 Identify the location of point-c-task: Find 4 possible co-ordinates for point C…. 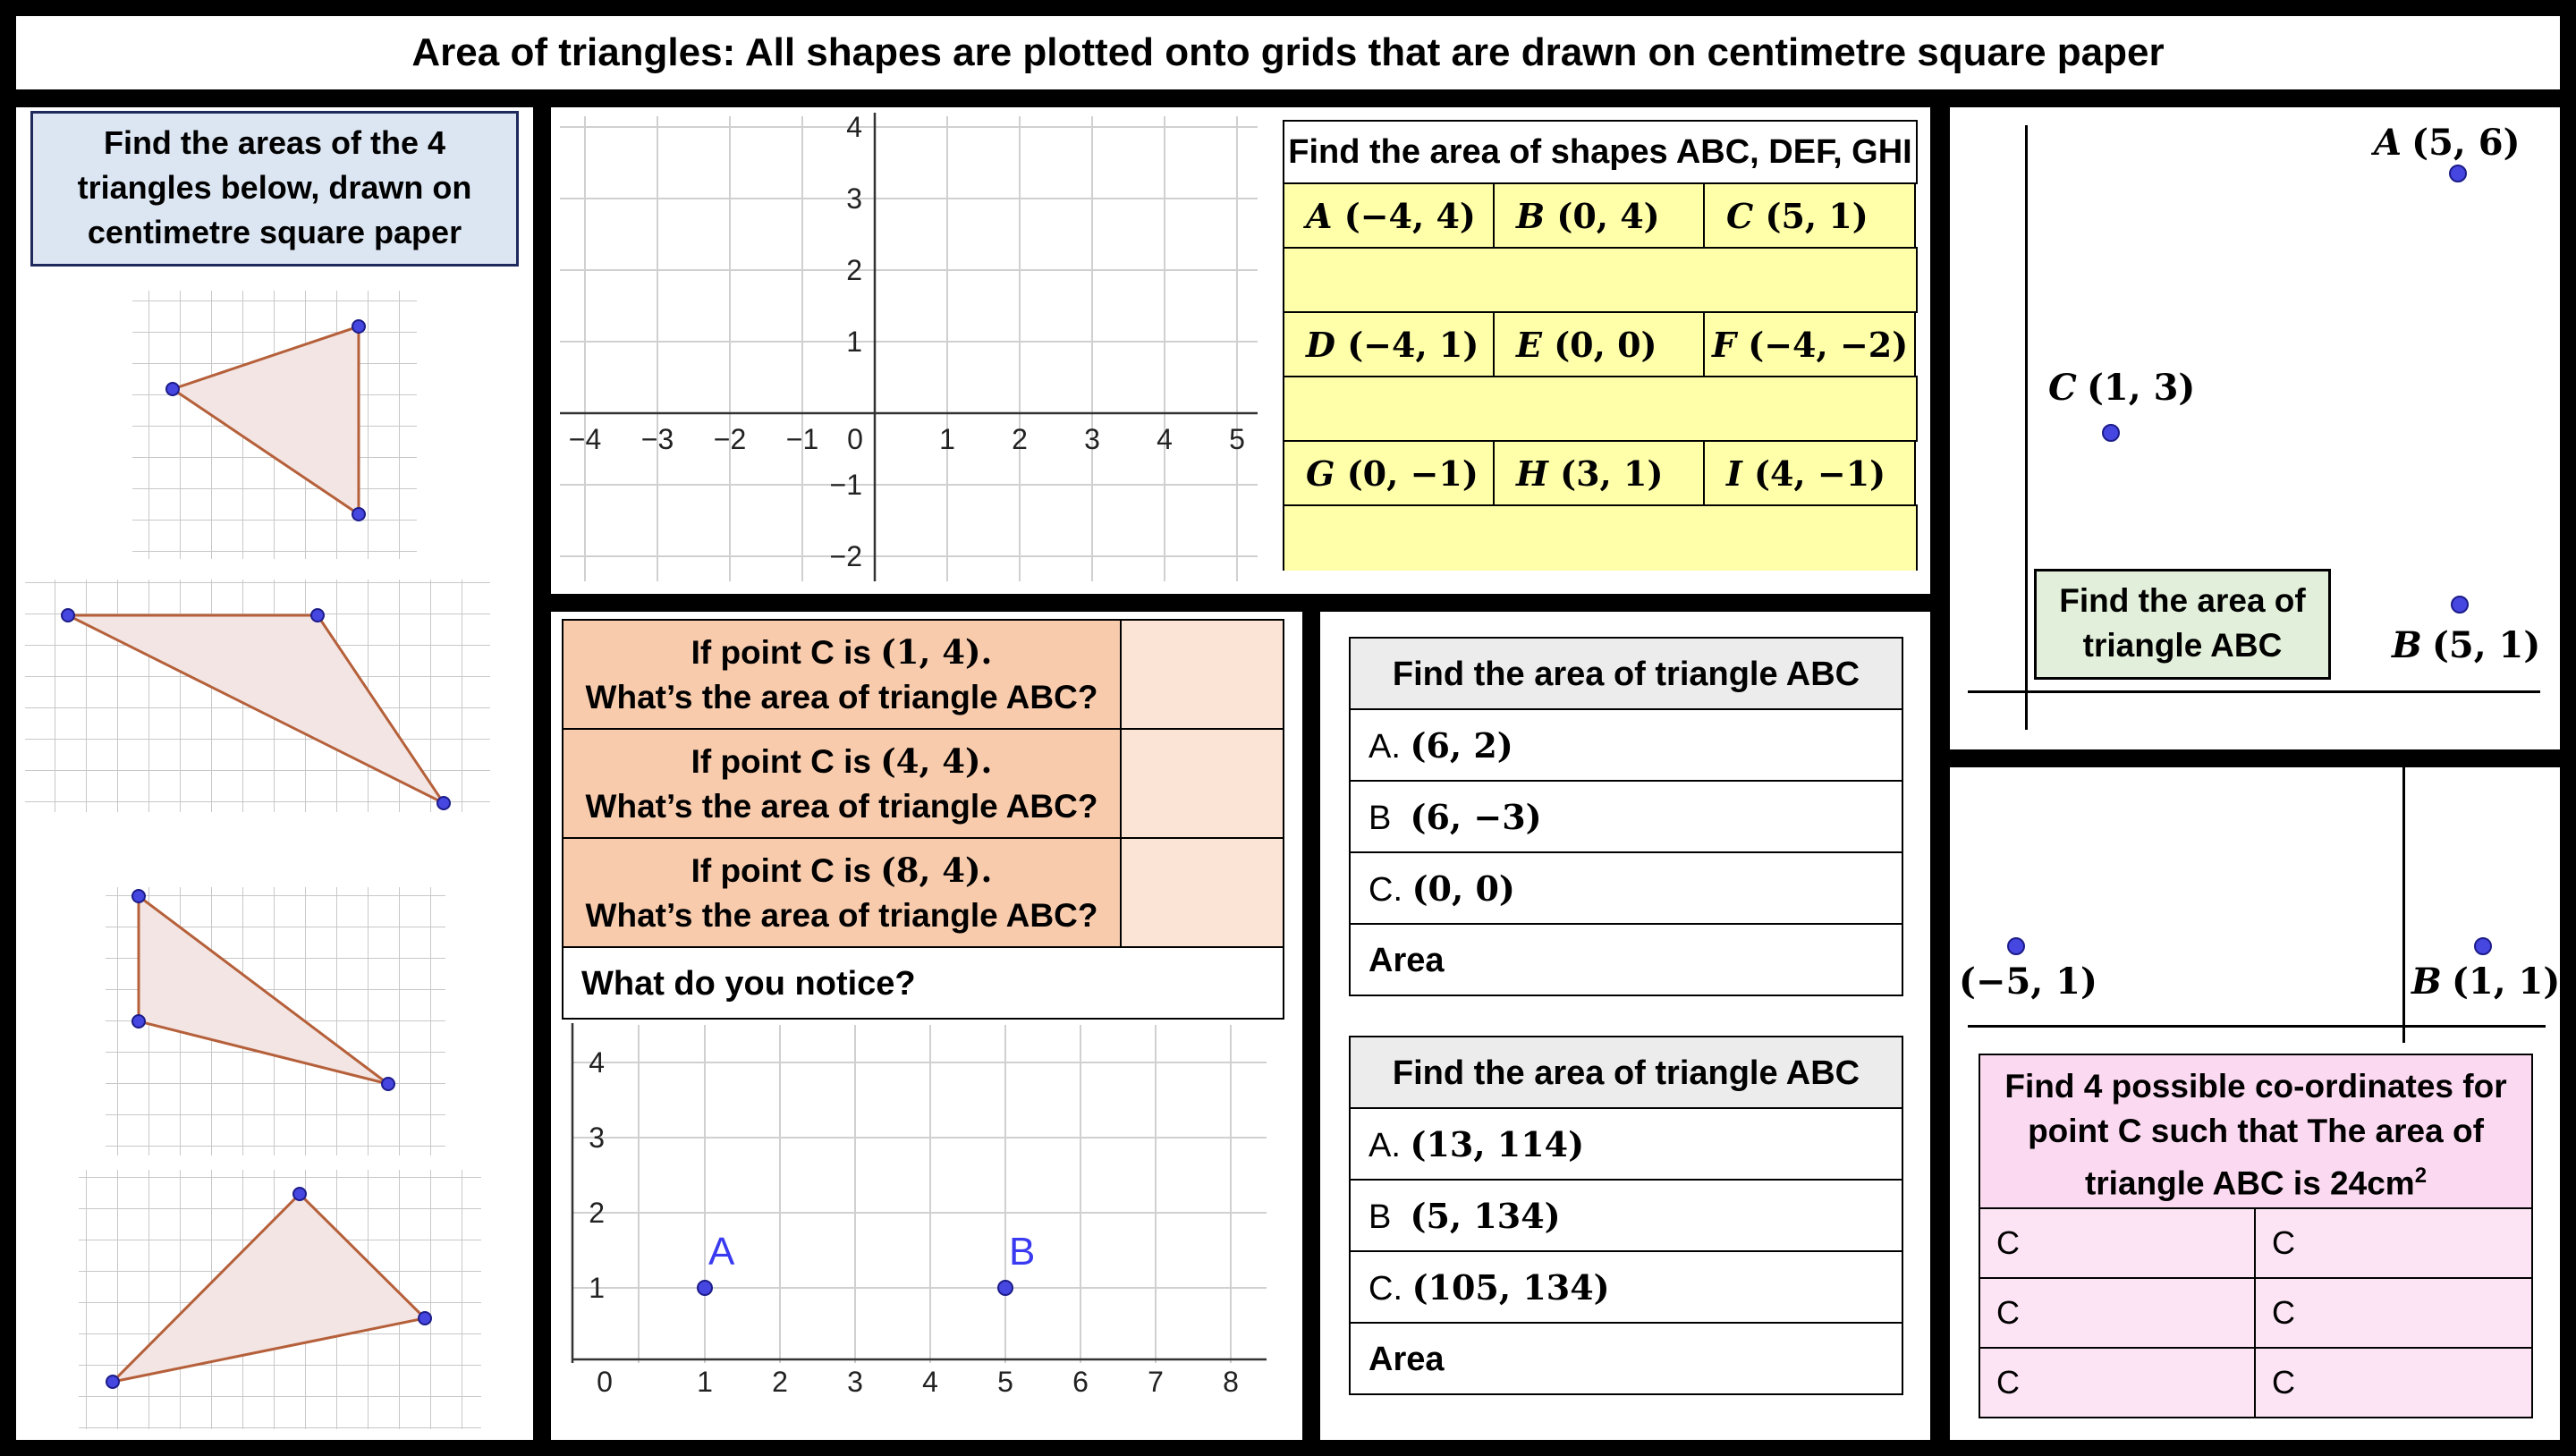
(2256, 1236).